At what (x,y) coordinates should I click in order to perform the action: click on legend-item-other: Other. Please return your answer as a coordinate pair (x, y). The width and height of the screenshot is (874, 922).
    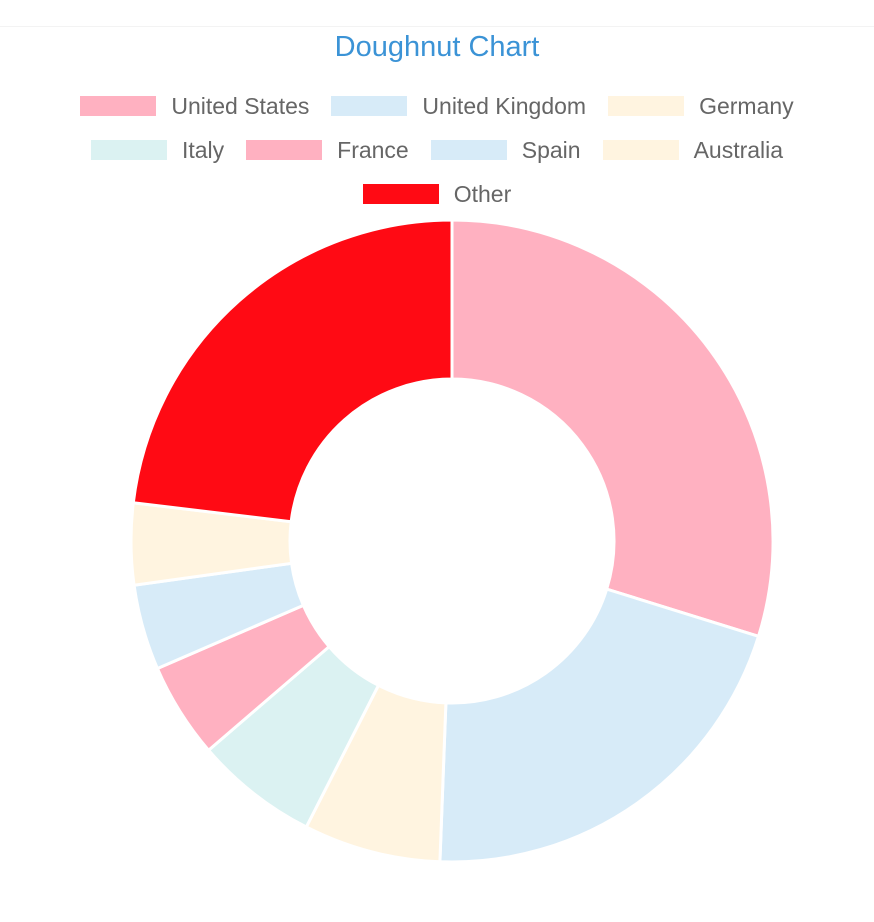
    Looking at the image, I should click on (437, 194).